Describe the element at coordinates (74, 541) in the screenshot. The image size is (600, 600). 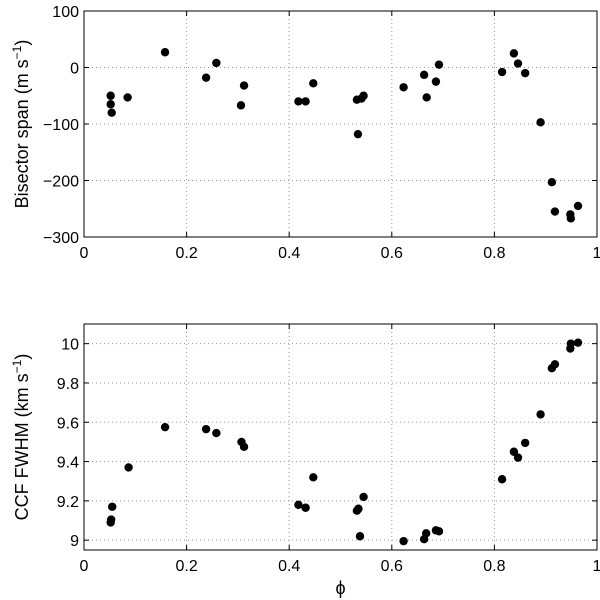
I see `y-tick-label: 9` at that location.